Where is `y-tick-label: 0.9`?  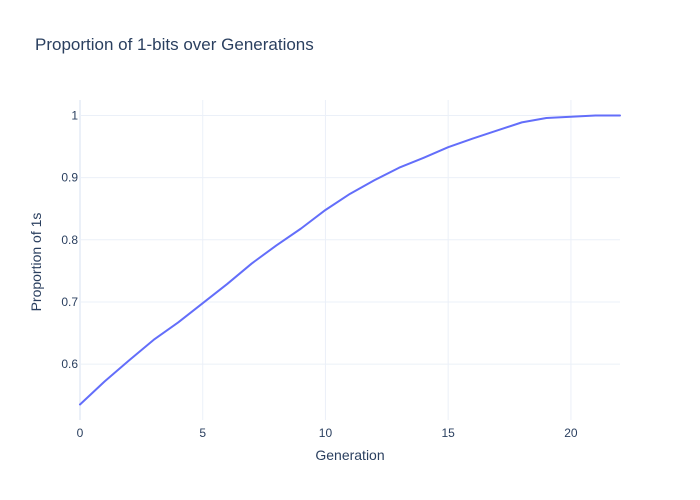 y-tick-label: 0.9 is located at coordinates (69, 178).